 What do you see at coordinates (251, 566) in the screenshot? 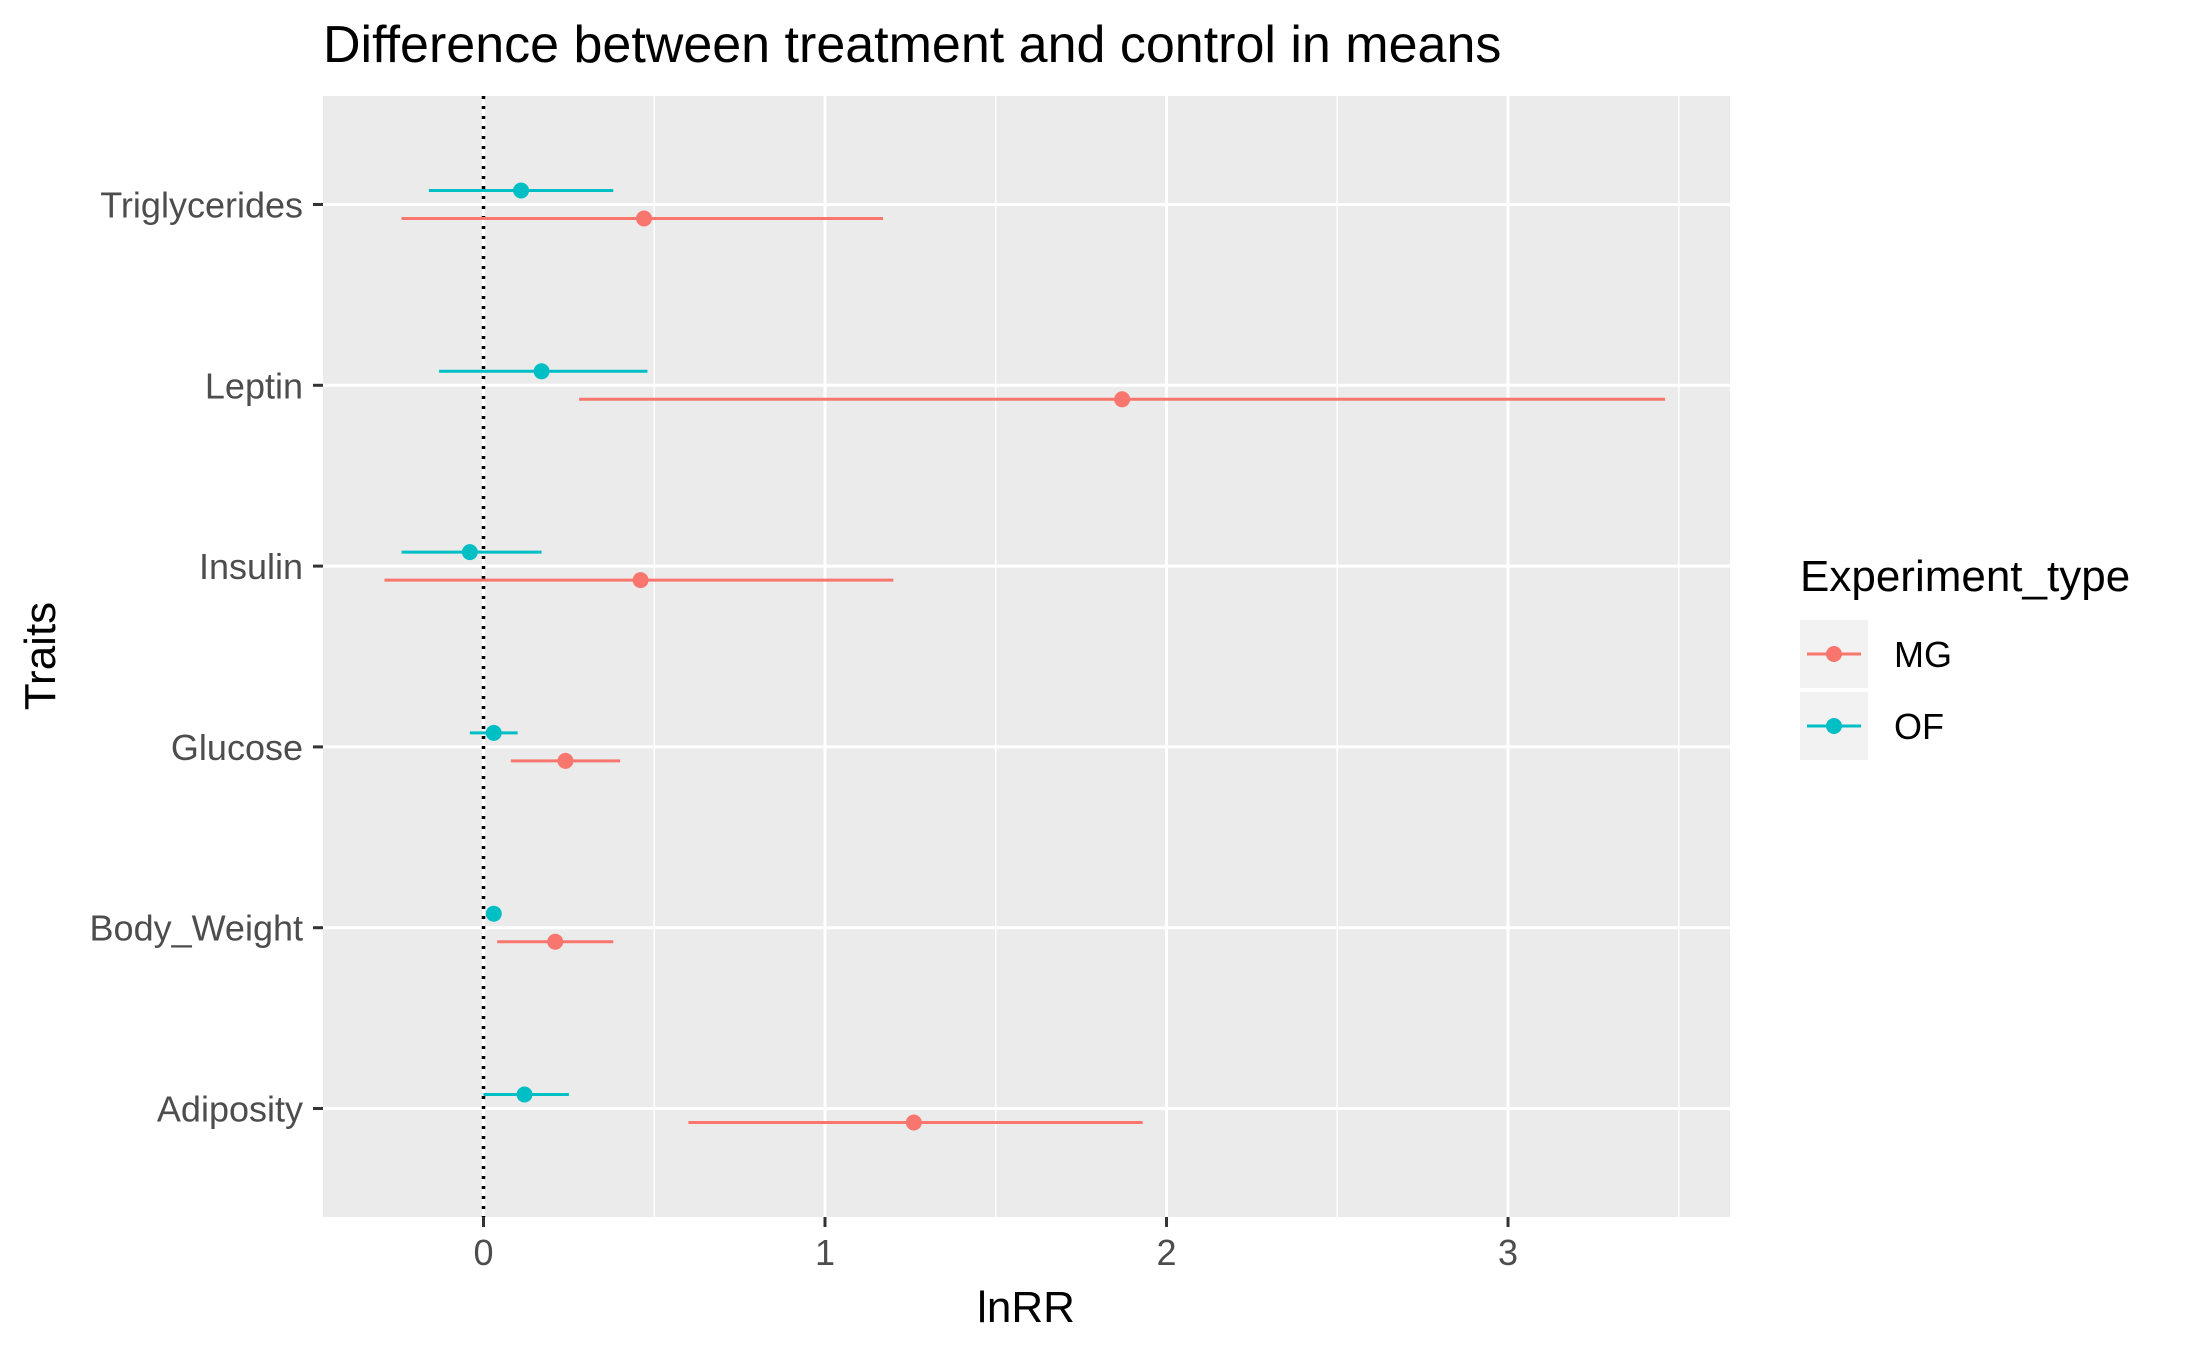
I see `y-tick-label: Insulin` at bounding box center [251, 566].